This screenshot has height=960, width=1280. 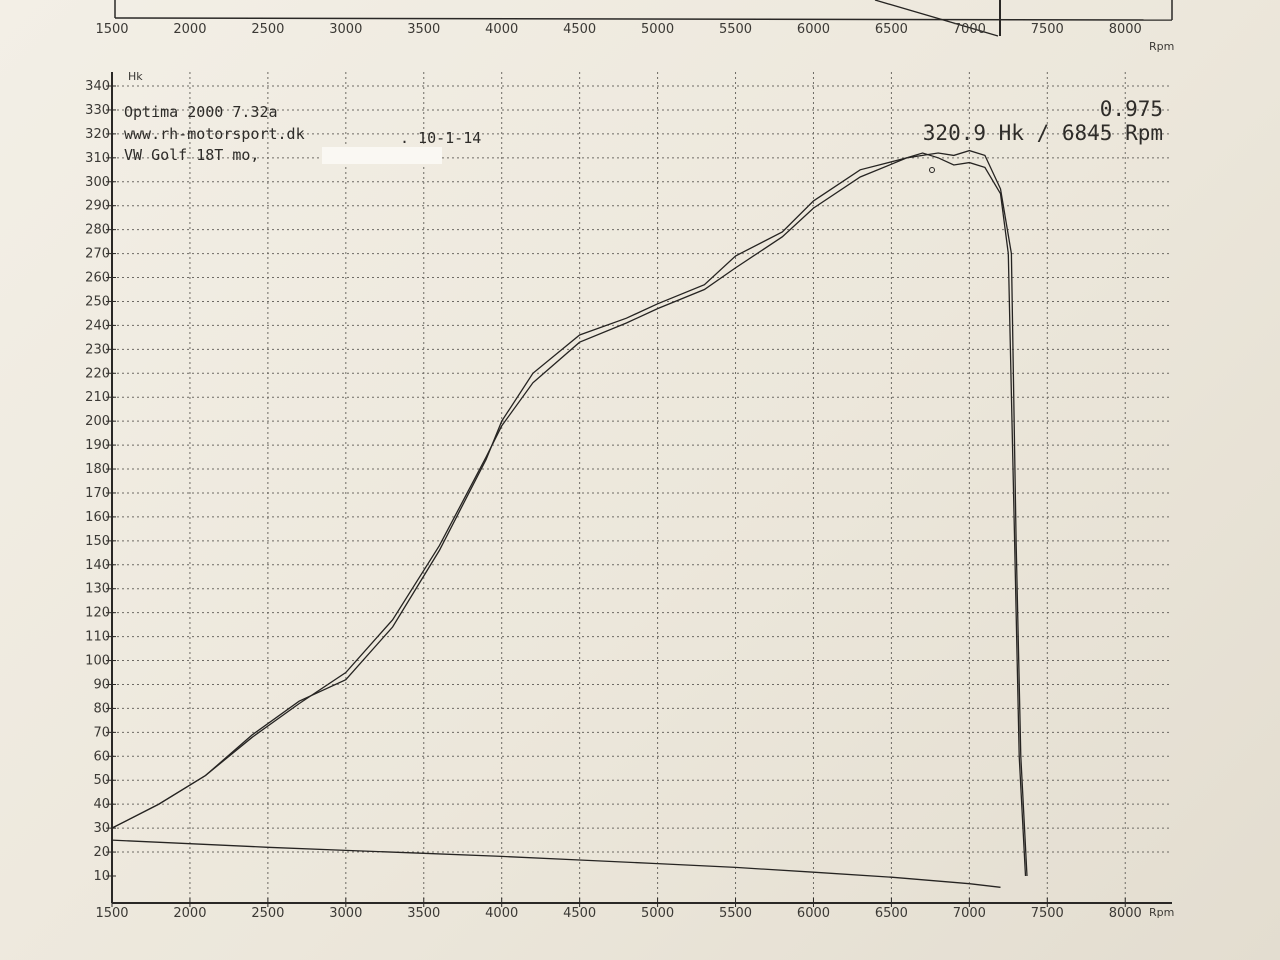 What do you see at coordinates (97, 637) in the screenshot?
I see `y-tick-label: 110` at bounding box center [97, 637].